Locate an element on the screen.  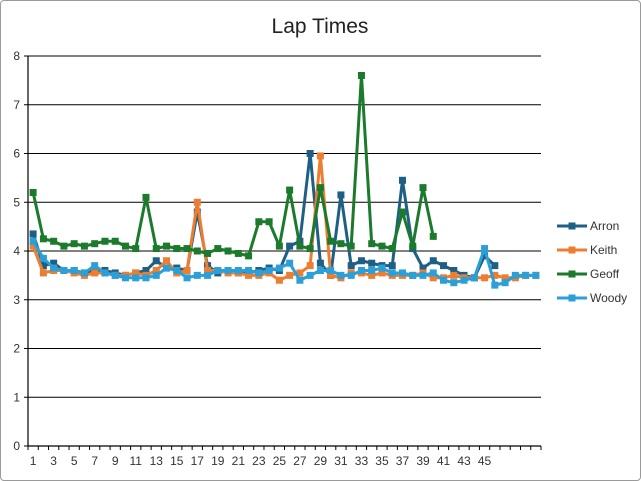
x-tick-label: 43 is located at coordinates (464, 461).